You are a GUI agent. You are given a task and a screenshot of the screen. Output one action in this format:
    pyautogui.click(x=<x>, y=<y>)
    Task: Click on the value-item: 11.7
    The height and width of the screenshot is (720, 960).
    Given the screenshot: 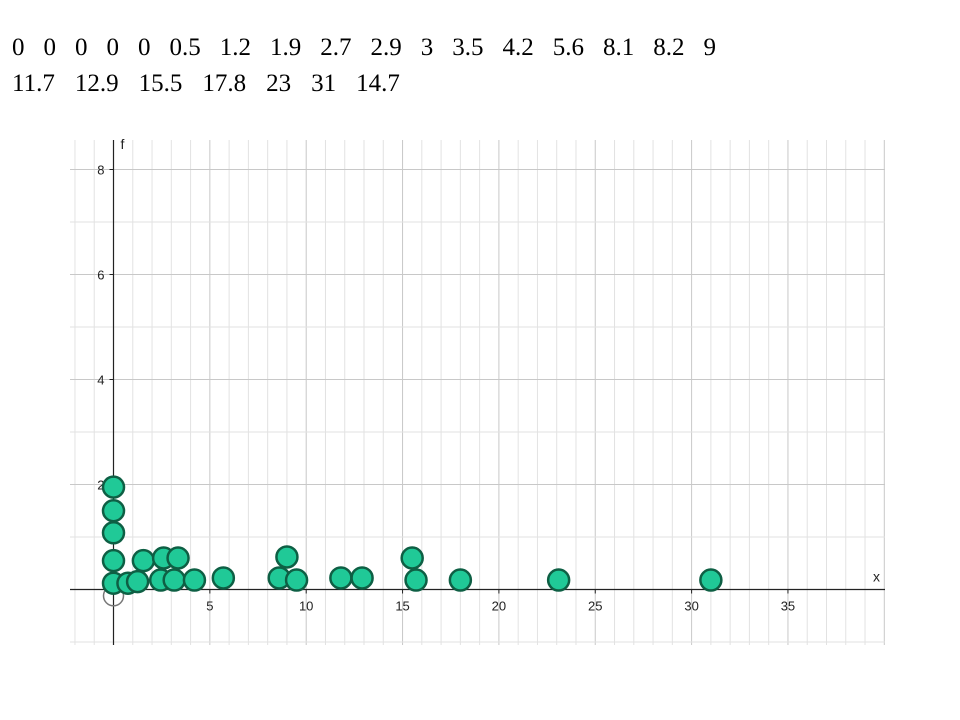 What is the action you would take?
    pyautogui.click(x=33, y=83)
    